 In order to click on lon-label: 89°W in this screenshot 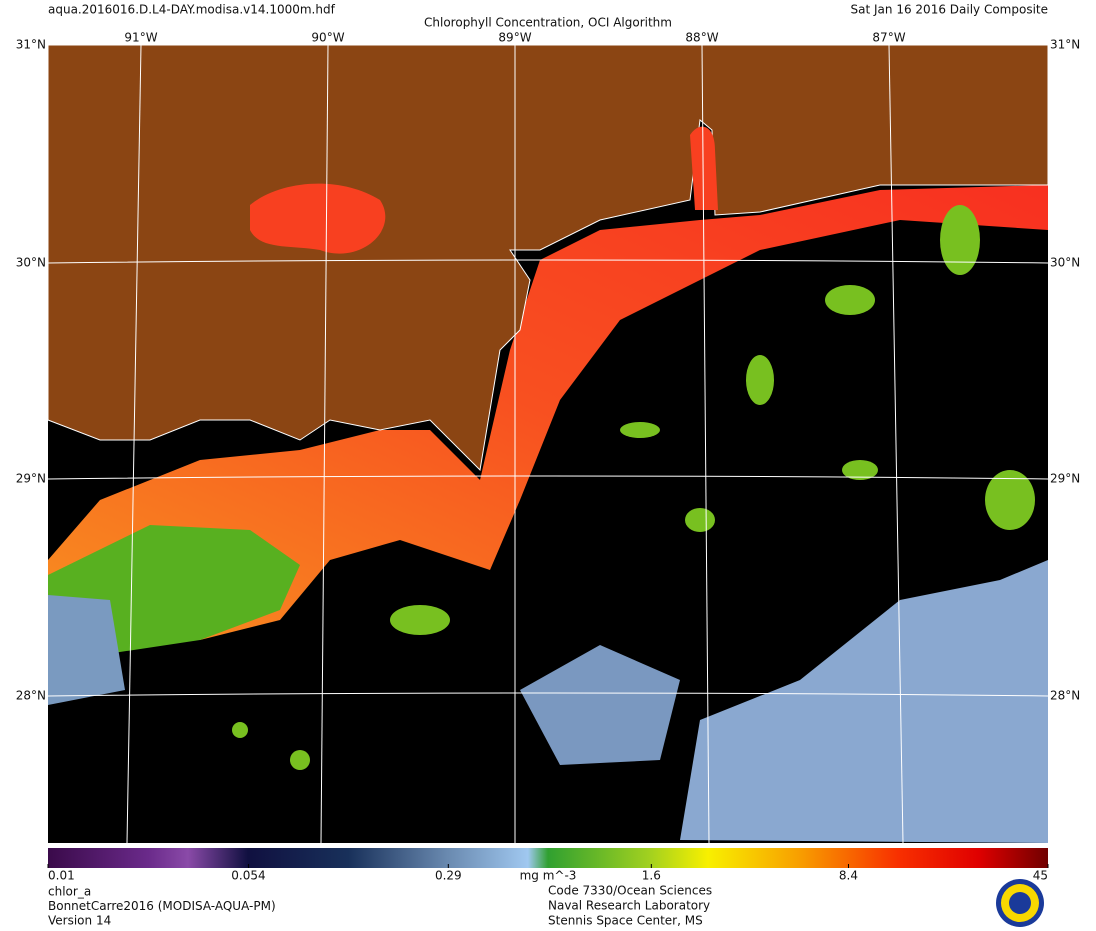, I will do `click(514, 38)`.